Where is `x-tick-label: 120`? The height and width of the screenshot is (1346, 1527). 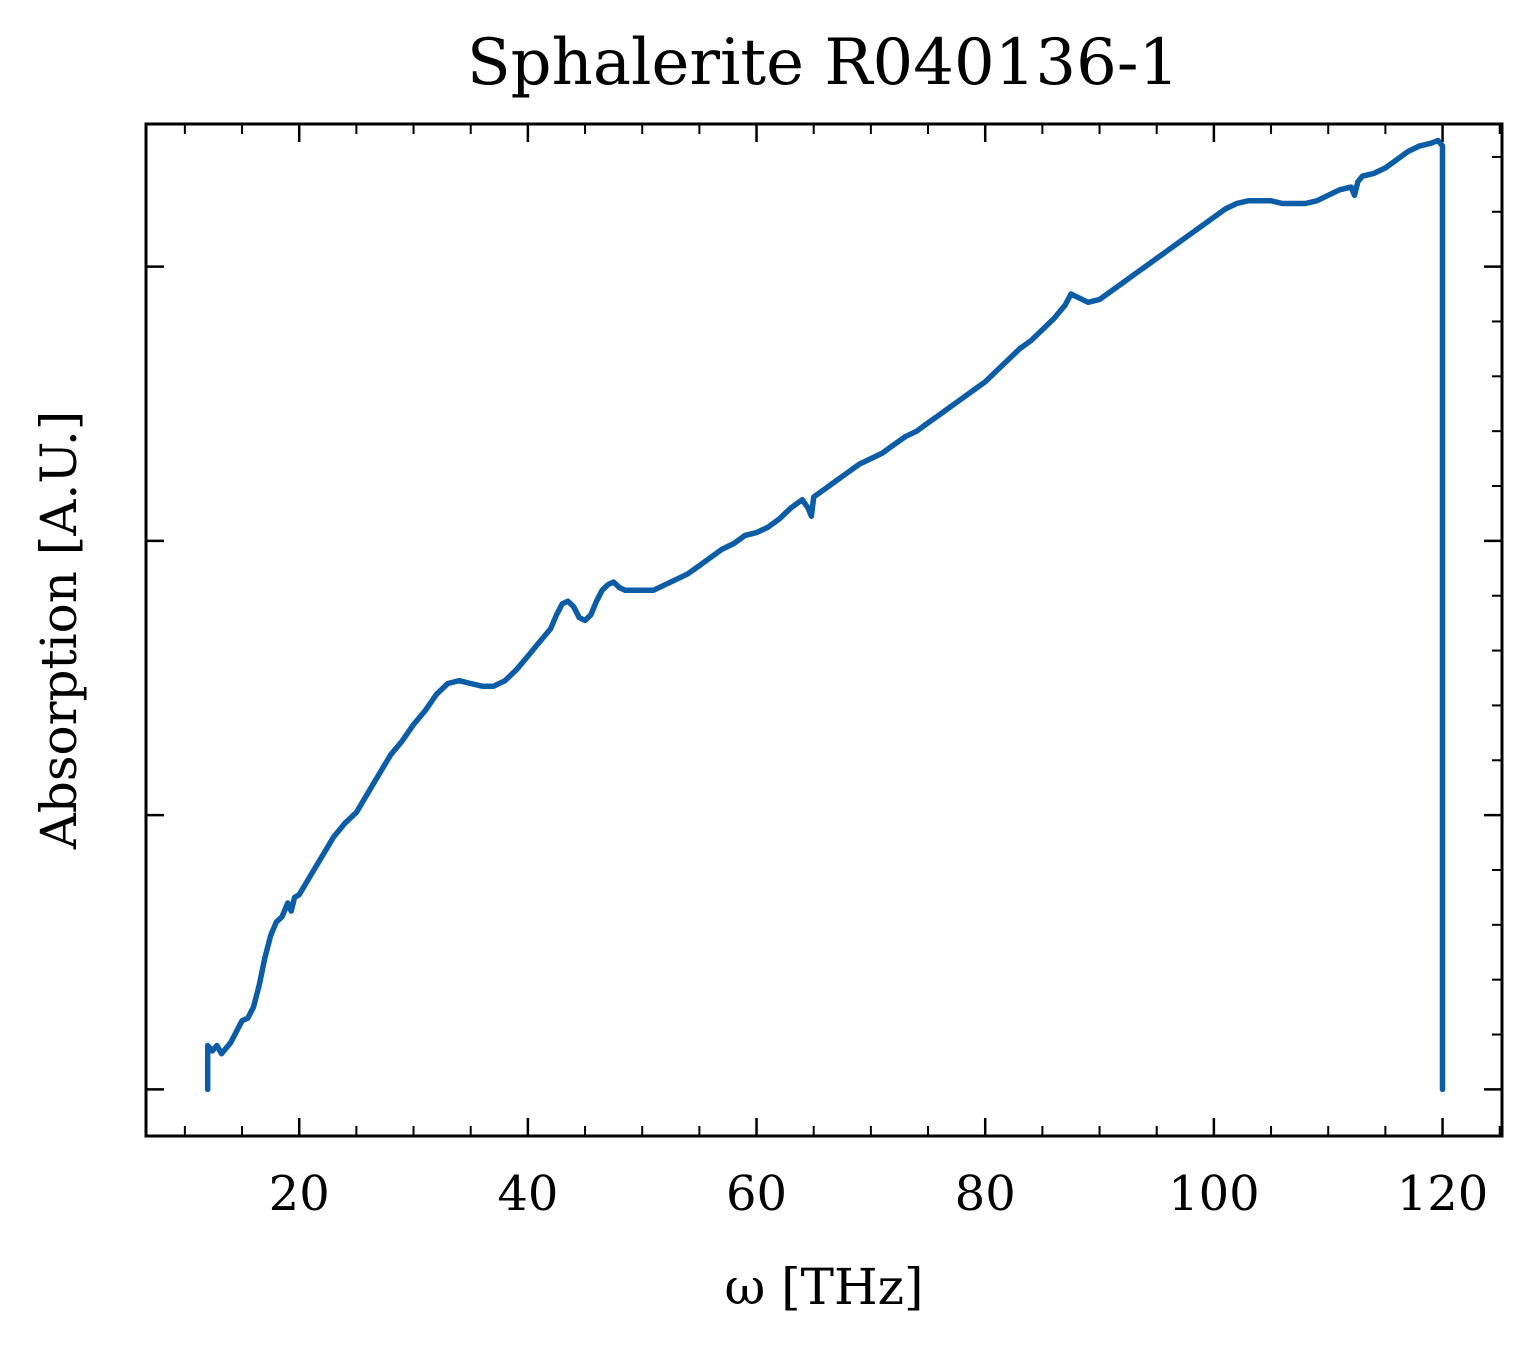 x-tick-label: 120 is located at coordinates (1443, 1194).